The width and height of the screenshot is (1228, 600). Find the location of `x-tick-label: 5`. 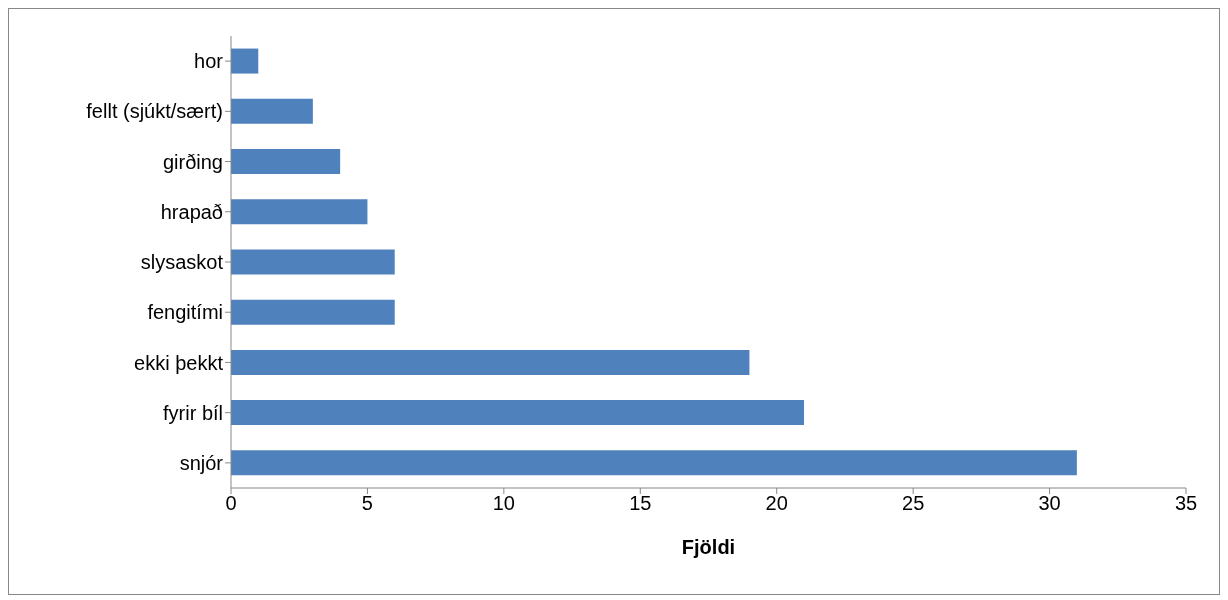

x-tick-label: 5 is located at coordinates (367, 503).